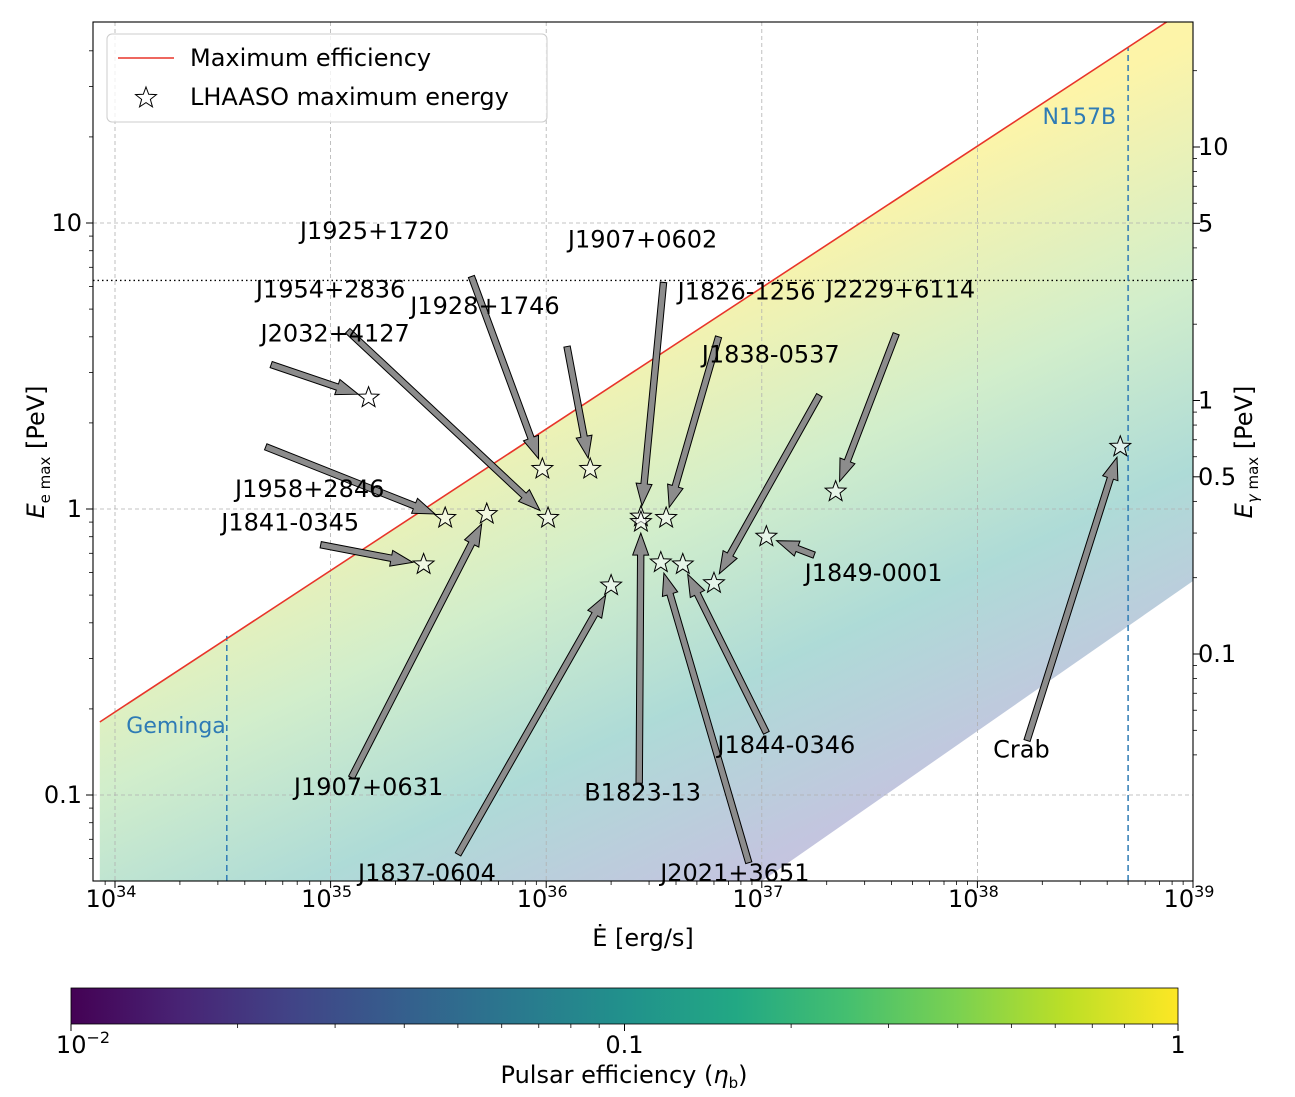 Image resolution: width=1295 pixels, height=1097 pixels. I want to click on arrow-j2032+4127, so click(314, 378).